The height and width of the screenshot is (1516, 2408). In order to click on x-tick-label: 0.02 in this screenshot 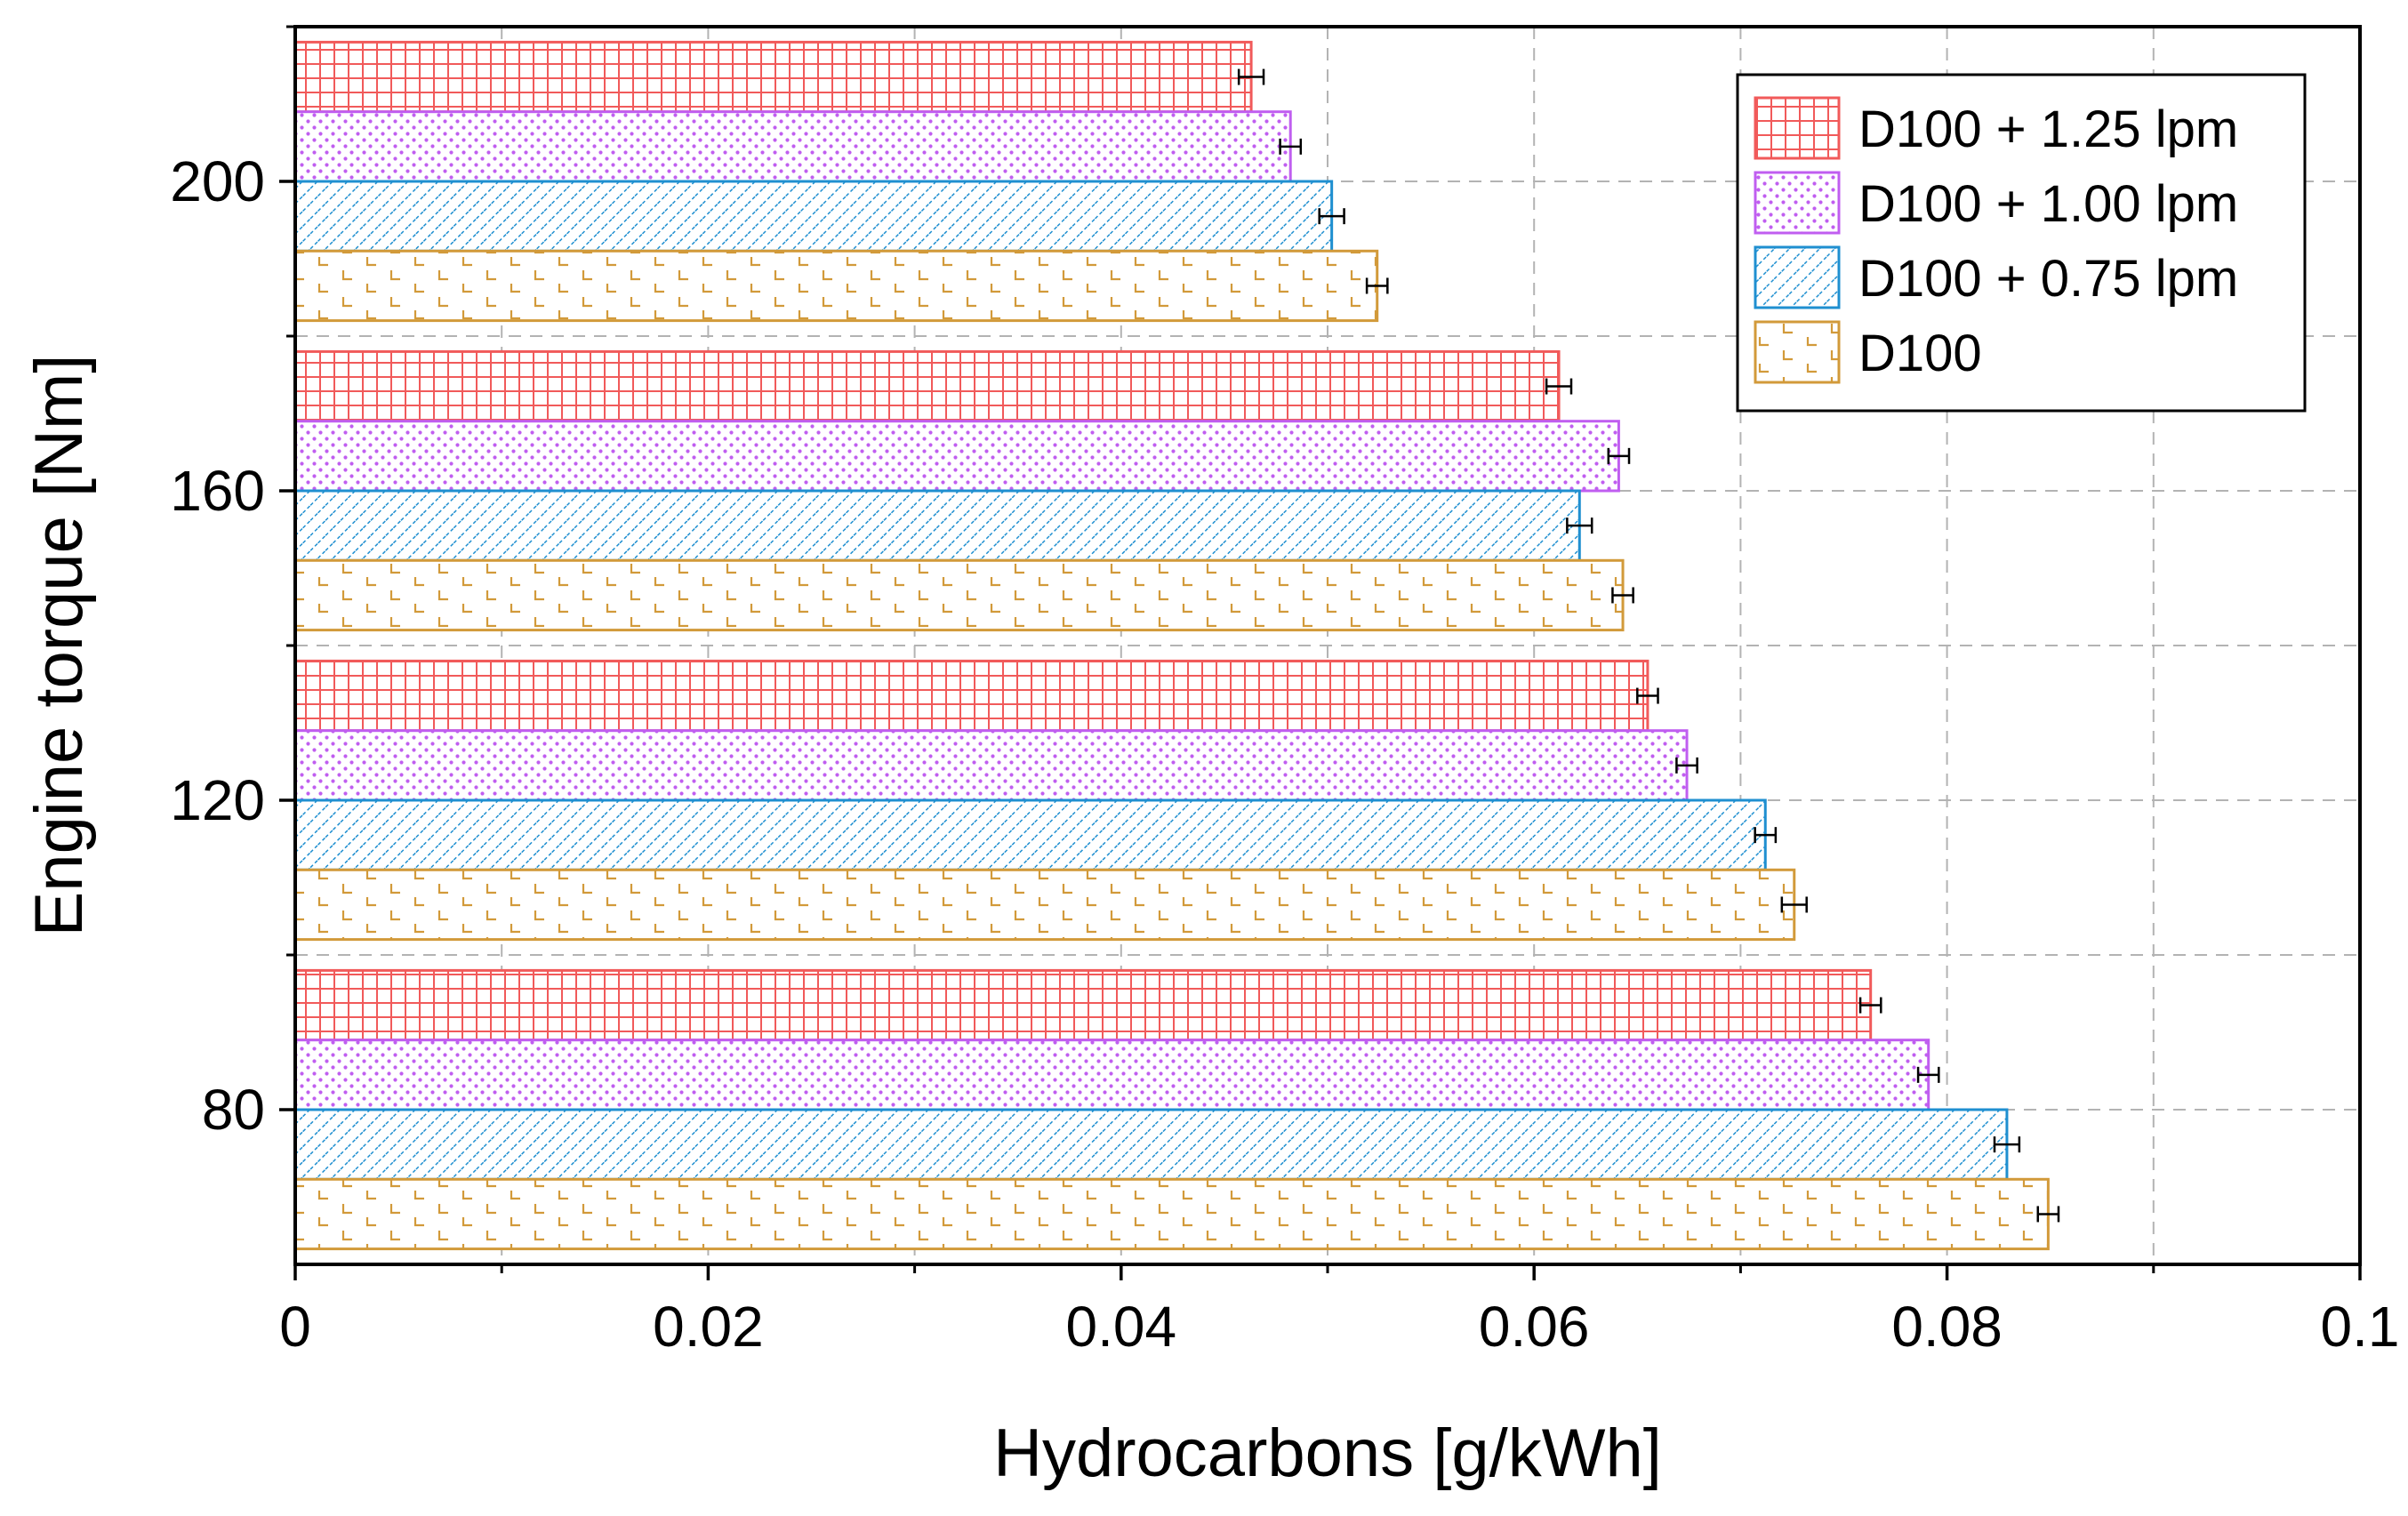, I will do `click(709, 1327)`.